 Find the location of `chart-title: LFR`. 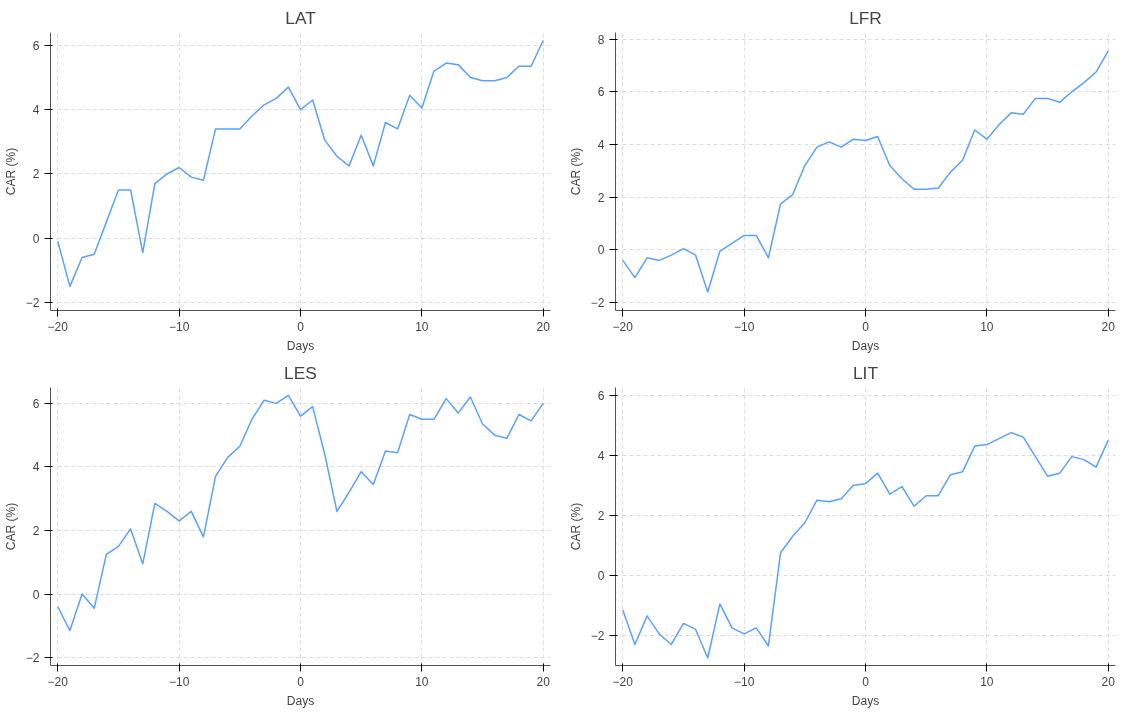

chart-title: LFR is located at coordinates (865, 17).